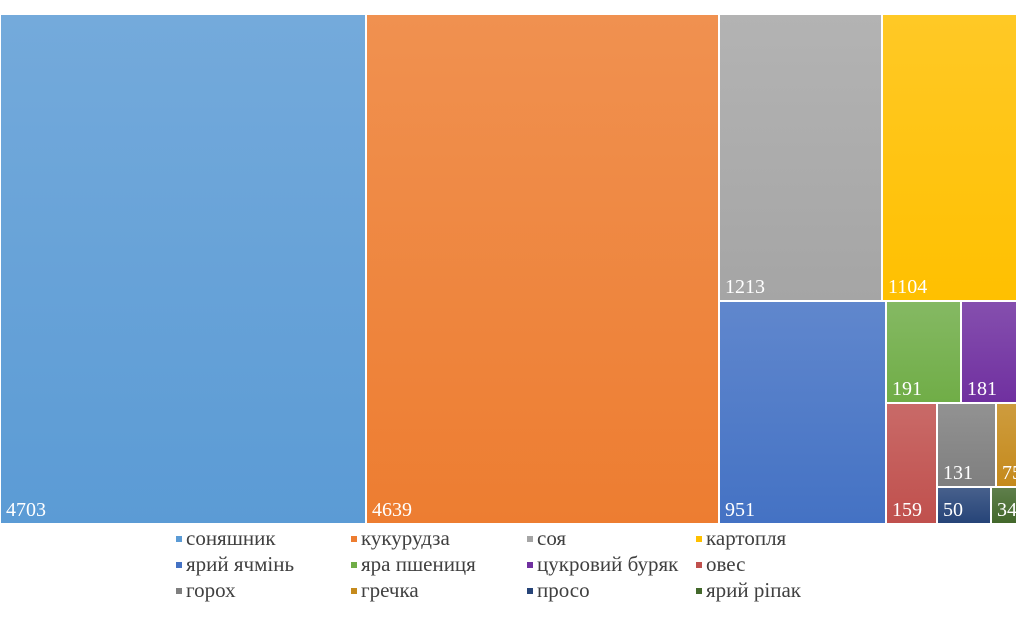  Describe the element at coordinates (741, 538) in the screenshot. I see `legend-item: картопля` at that location.